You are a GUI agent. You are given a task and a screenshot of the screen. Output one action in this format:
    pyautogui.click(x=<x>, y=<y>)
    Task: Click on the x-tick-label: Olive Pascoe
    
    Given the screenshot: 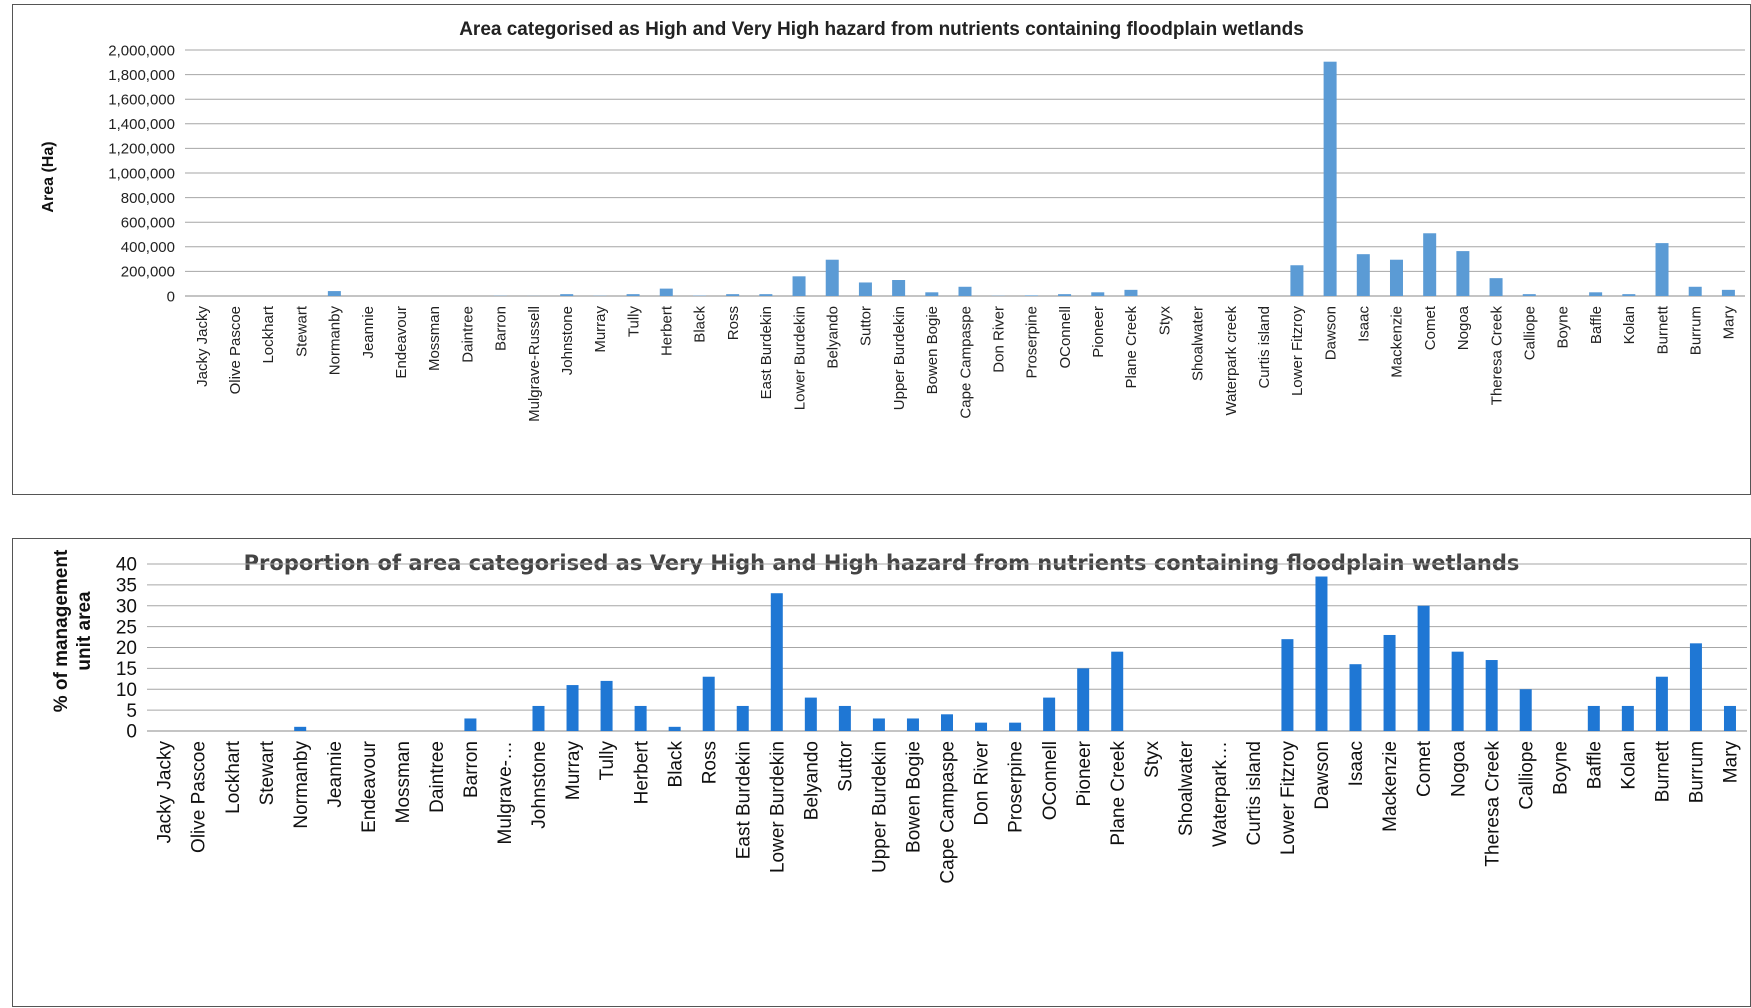 What is the action you would take?
    pyautogui.click(x=235, y=350)
    